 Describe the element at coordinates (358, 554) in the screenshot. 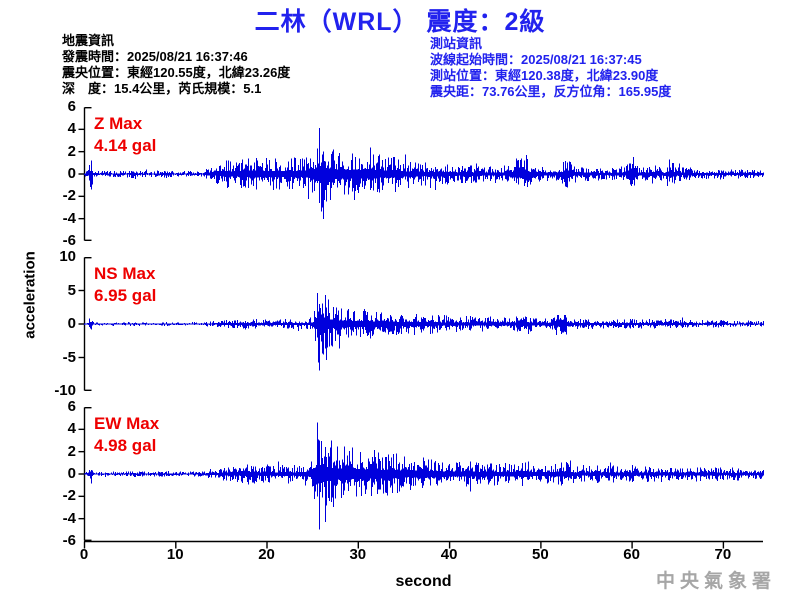

I see `x-tick-label: 30` at that location.